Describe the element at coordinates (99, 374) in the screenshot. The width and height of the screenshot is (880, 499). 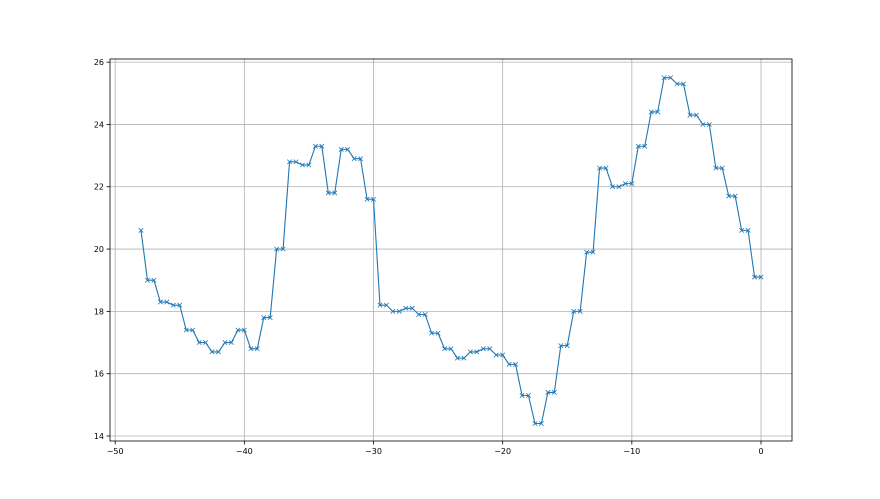
I see `y-tick-label: 16` at that location.